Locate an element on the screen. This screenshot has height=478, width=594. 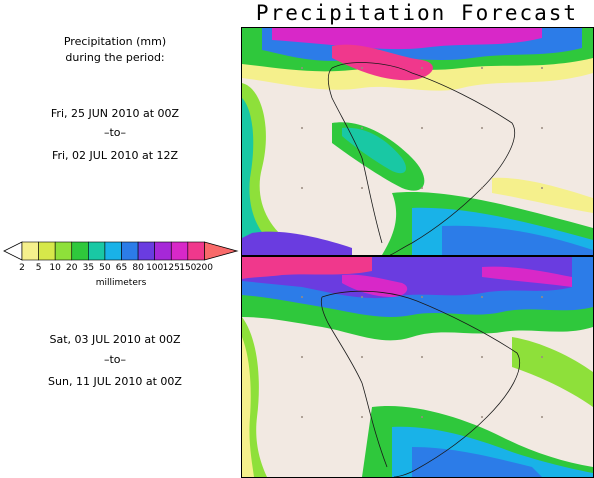
legend-tick-label: 35 is located at coordinates (88, 268).